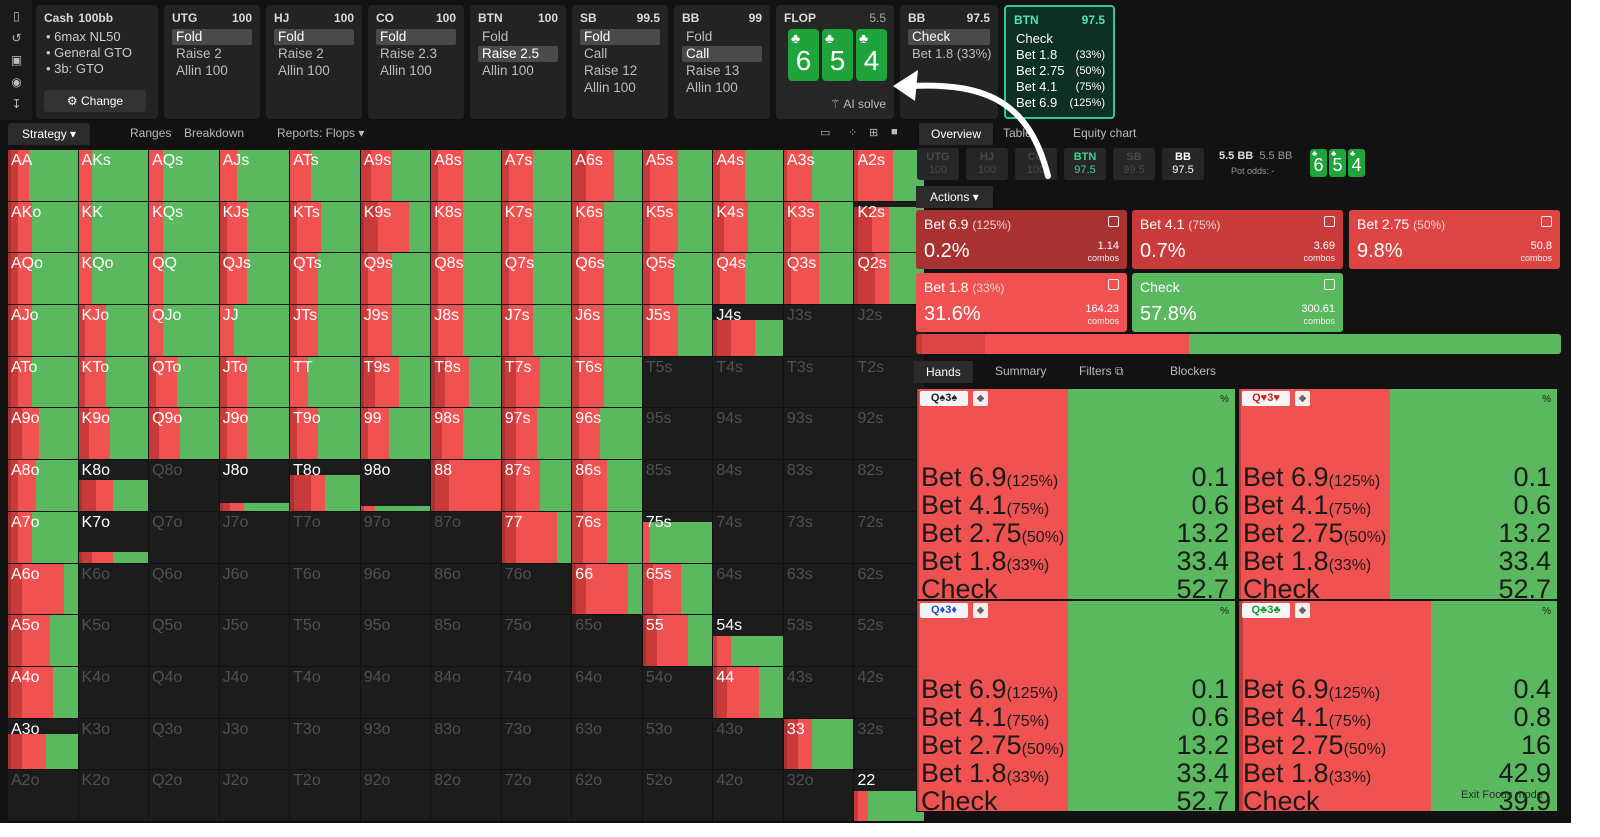 The width and height of the screenshot is (1600, 837). Describe the element at coordinates (678, 331) in the screenshot. I see `hand-cell-J5s: J5s` at that location.